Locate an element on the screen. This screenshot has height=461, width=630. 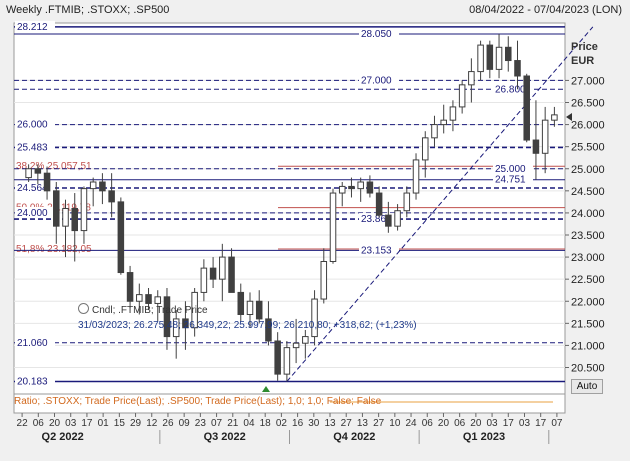
ratio-panel is located at coordinates (289, 403).